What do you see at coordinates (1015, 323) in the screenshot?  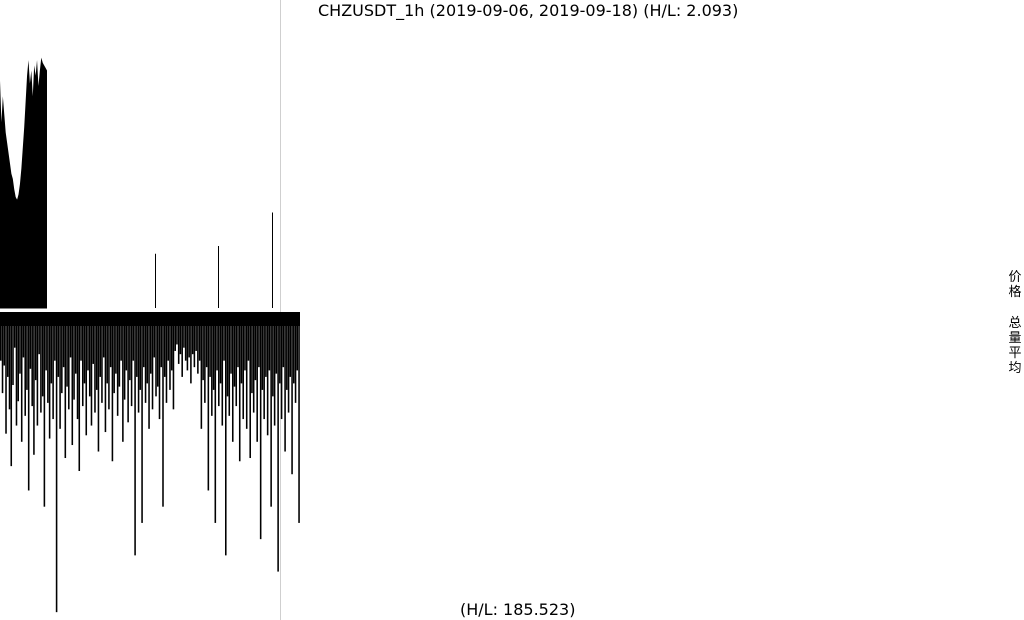 I see `legend: 价格 总量平均` at bounding box center [1015, 323].